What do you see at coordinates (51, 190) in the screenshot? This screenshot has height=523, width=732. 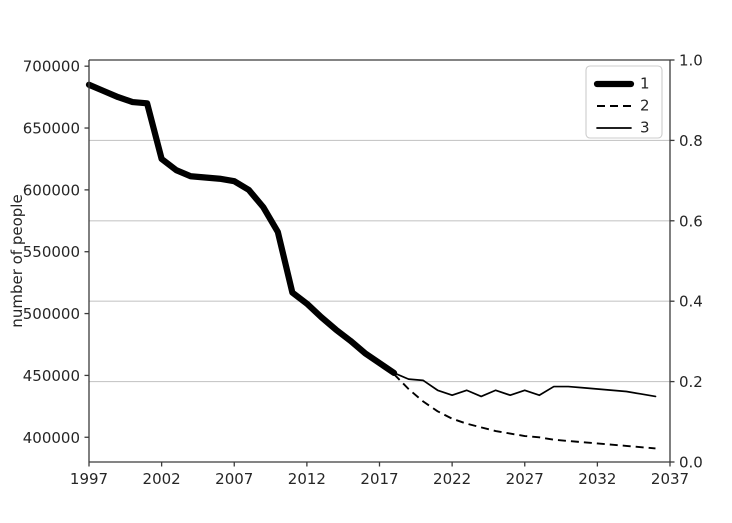 I see `y-tick-label: 600000` at bounding box center [51, 190].